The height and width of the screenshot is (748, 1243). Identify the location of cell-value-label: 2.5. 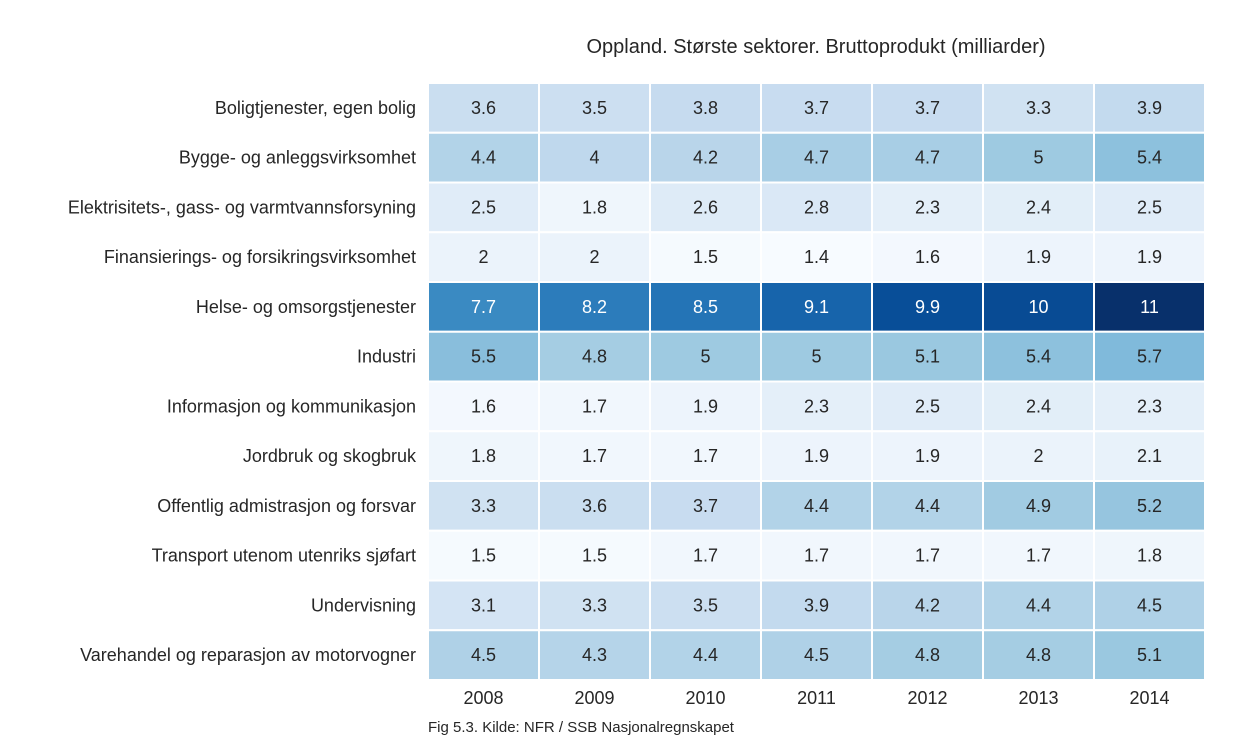
(927, 406).